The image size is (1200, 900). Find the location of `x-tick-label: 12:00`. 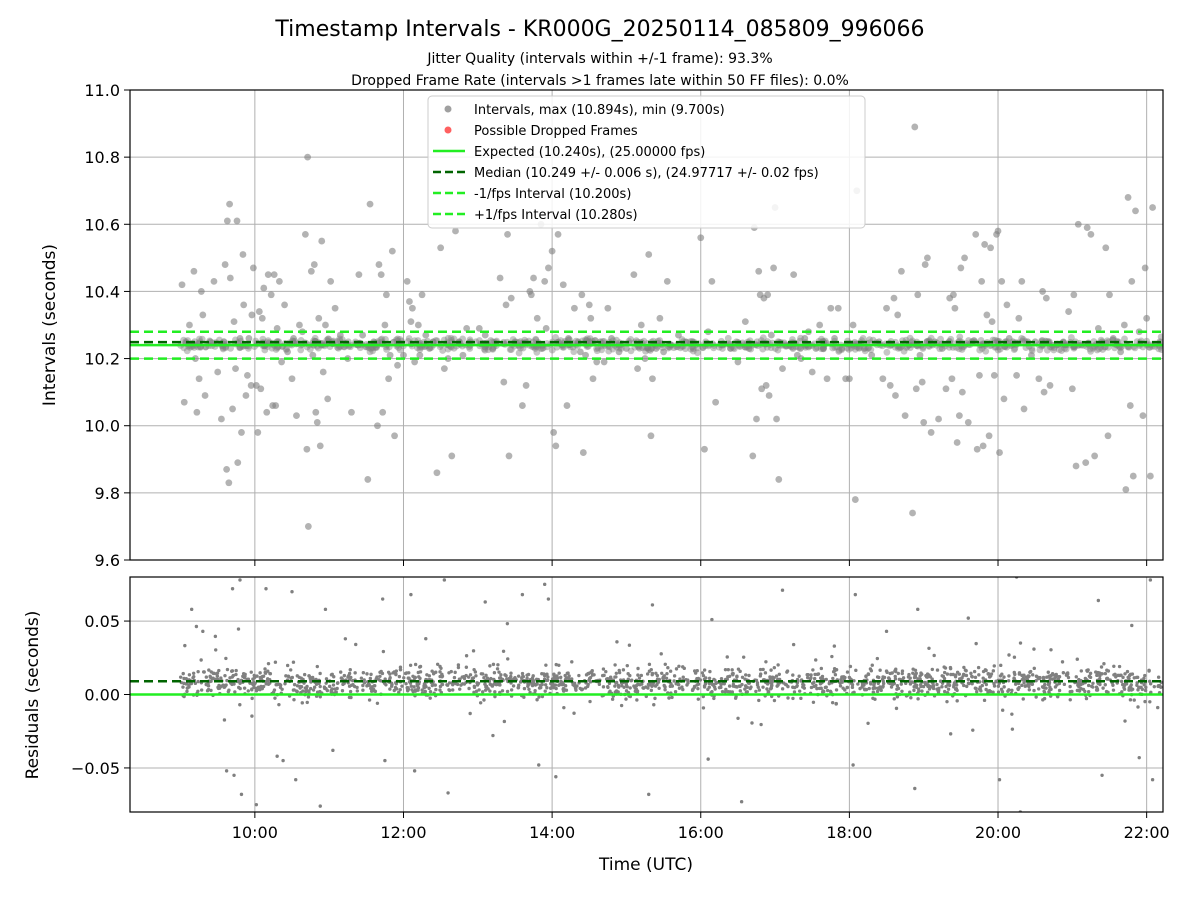

x-tick-label: 12:00 is located at coordinates (403, 832).